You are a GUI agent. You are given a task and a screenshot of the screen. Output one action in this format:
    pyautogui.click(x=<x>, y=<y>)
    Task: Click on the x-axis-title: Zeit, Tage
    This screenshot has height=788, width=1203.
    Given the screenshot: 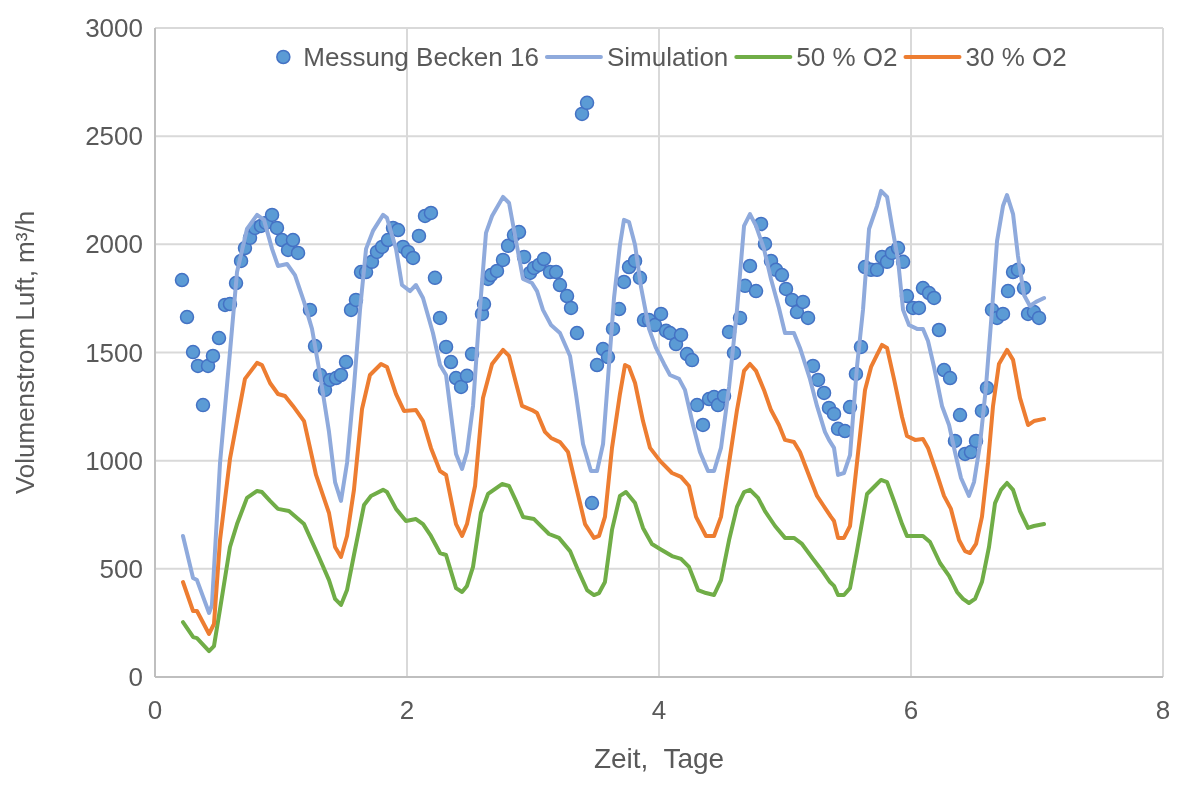 What is the action you would take?
    pyautogui.click(x=659, y=758)
    